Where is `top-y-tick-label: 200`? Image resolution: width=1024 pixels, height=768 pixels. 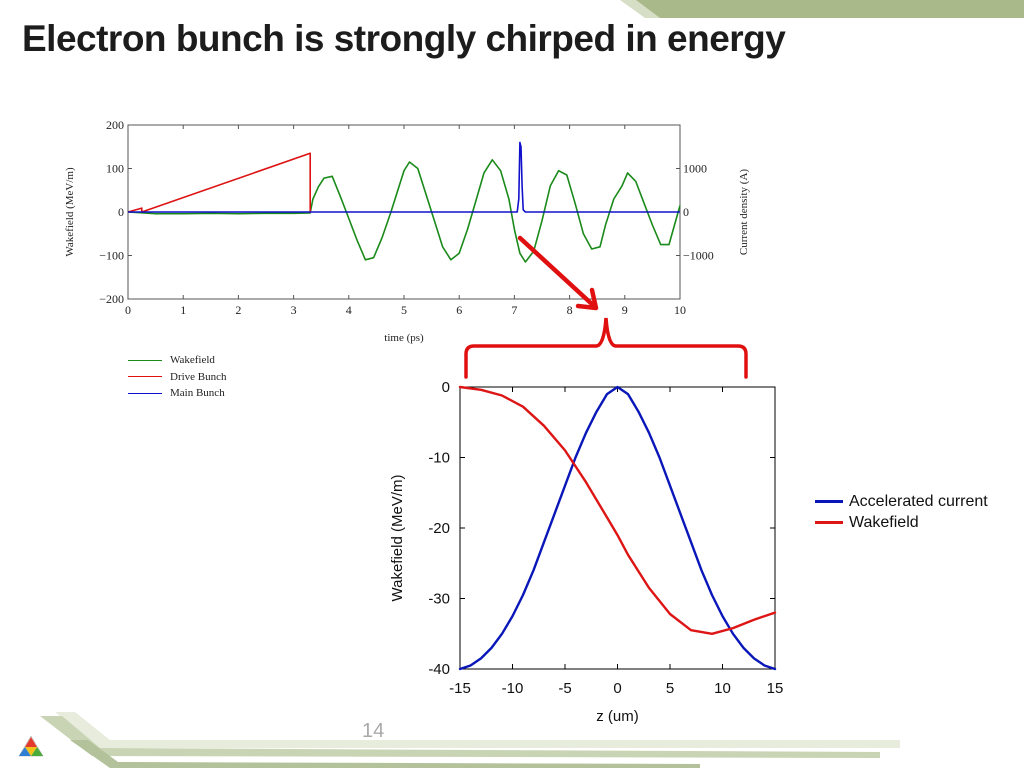 top-y-tick-label: 200 is located at coordinates (115, 125).